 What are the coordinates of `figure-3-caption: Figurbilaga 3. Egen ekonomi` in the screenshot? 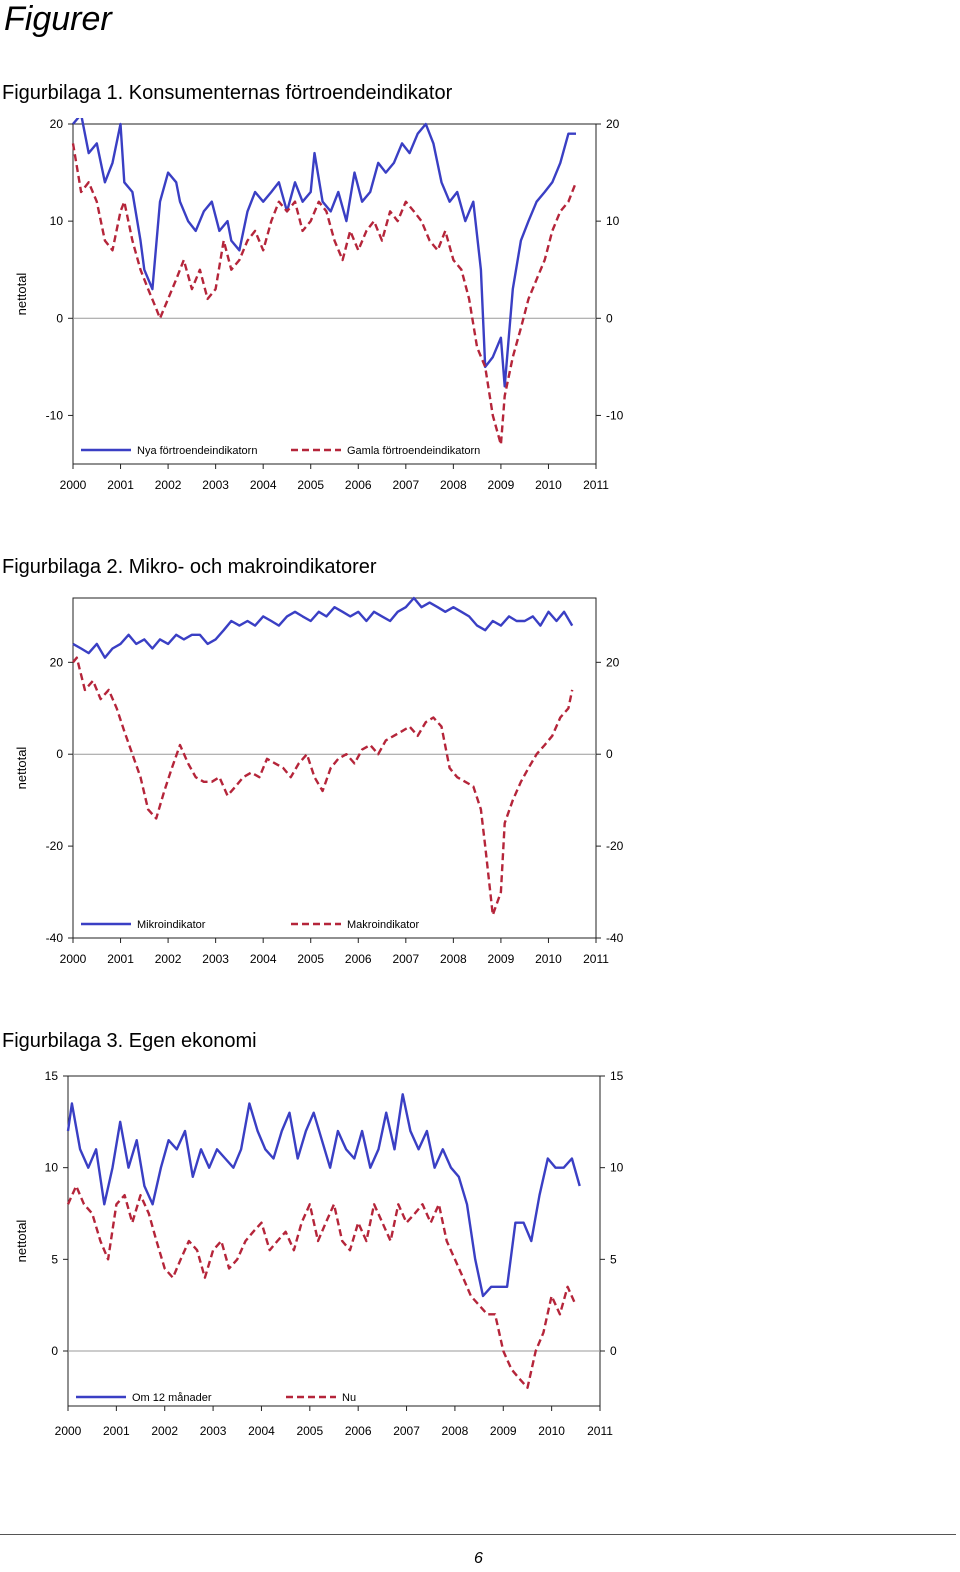 It's located at (129, 1041).